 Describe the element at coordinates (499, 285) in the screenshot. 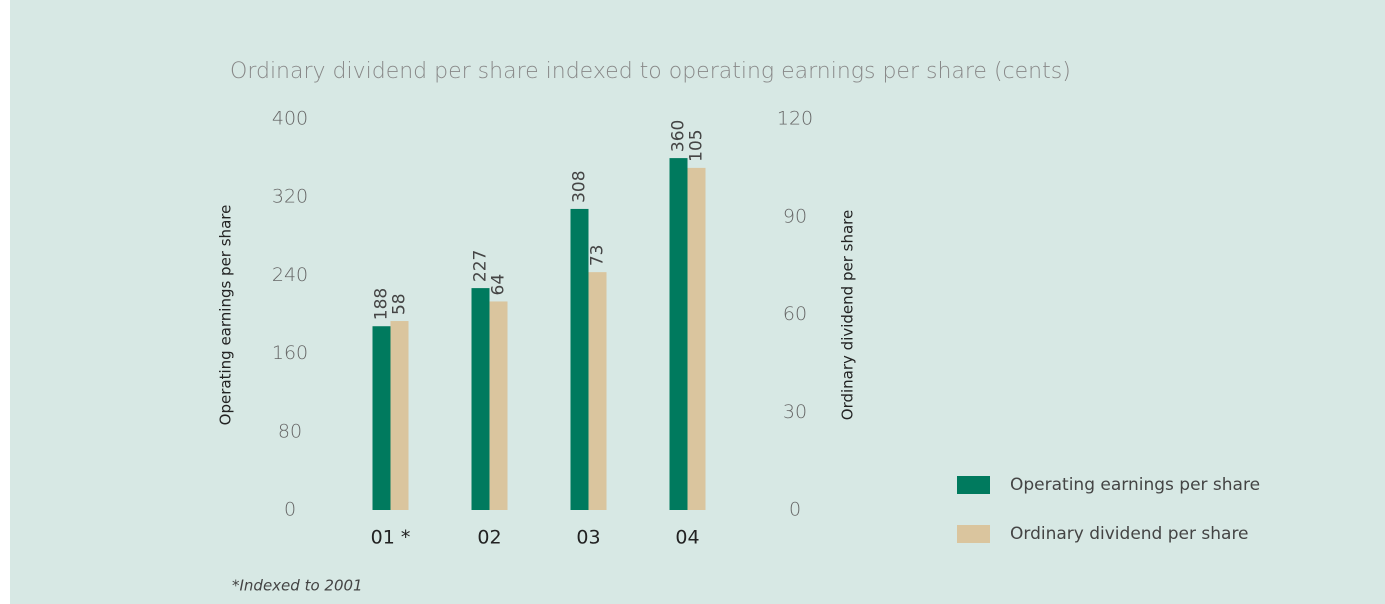

I see `data-label: 64` at that location.